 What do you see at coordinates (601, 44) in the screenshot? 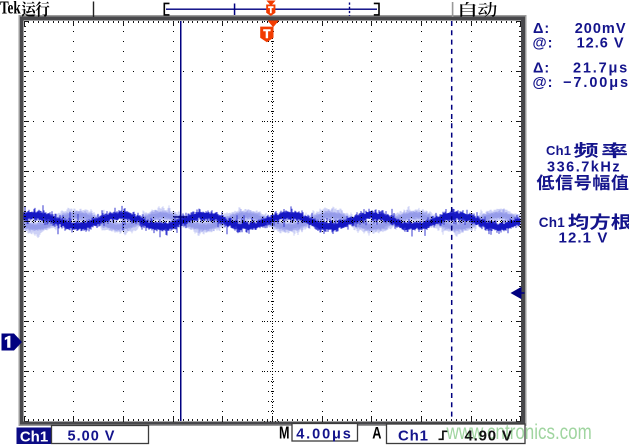
I see `svg-text: 12.6 V` at bounding box center [601, 44].